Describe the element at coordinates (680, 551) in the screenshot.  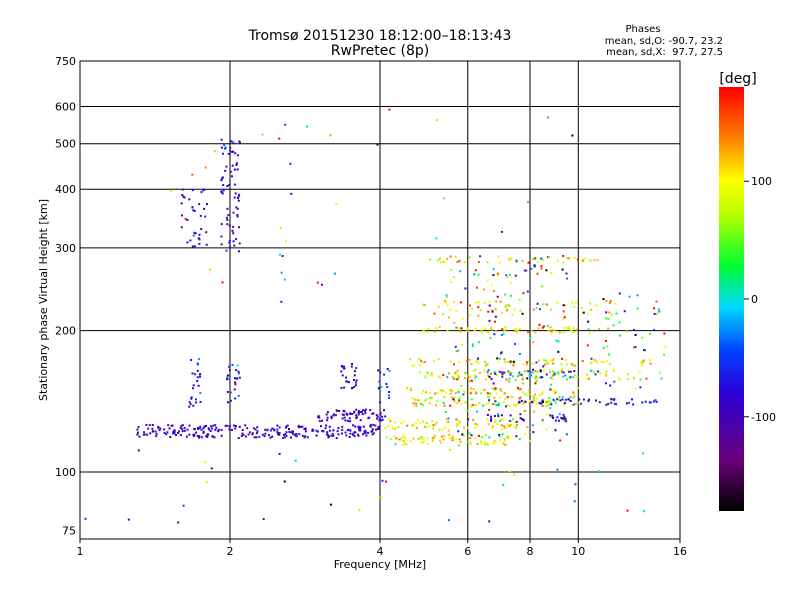
I see `x-tick-label: 16` at that location.